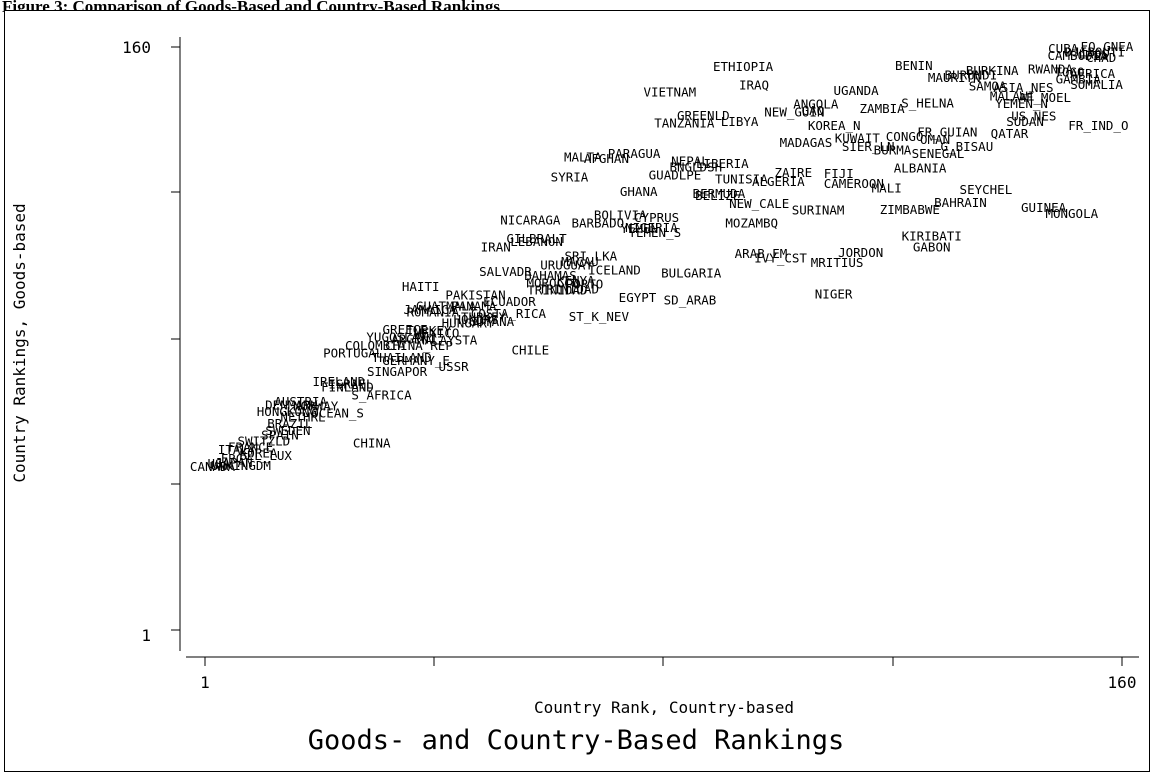  I want to click on data-point-label: GAMBIA, so click(1079, 79).